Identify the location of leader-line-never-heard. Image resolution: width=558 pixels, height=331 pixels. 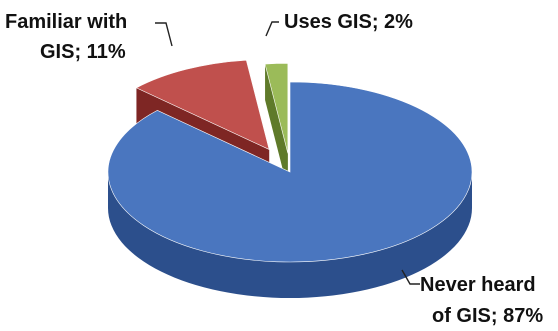
(410, 277).